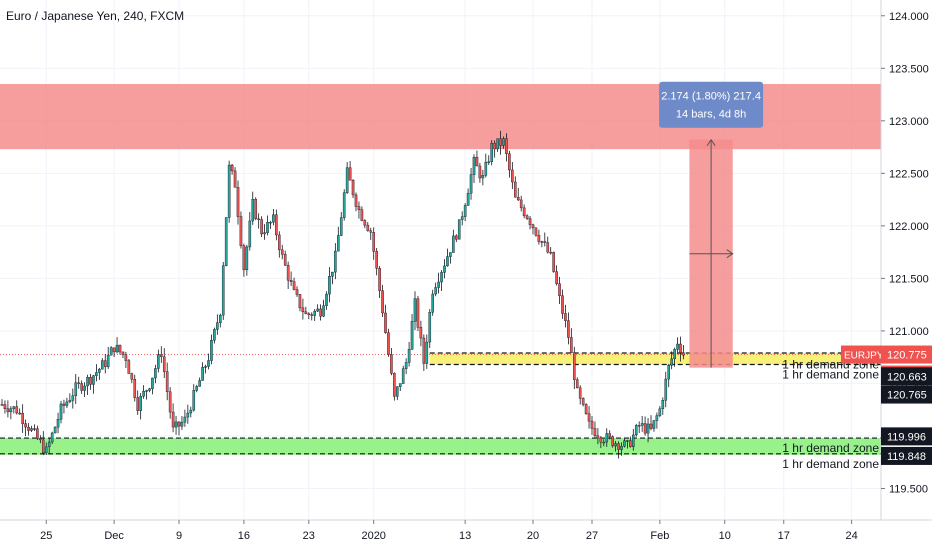 The image size is (932, 550). What do you see at coordinates (906, 457) in the screenshot?
I see `price-level-label: 119.848` at bounding box center [906, 457].